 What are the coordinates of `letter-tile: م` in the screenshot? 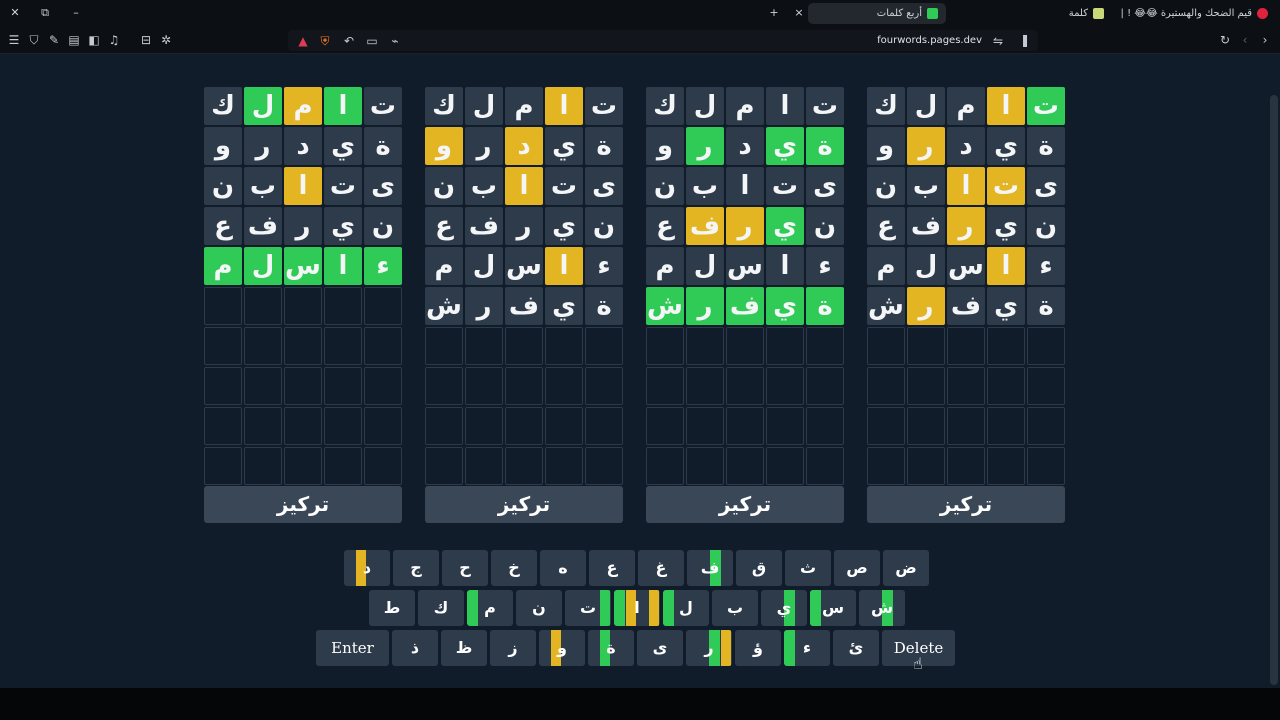 It's located at (444, 266).